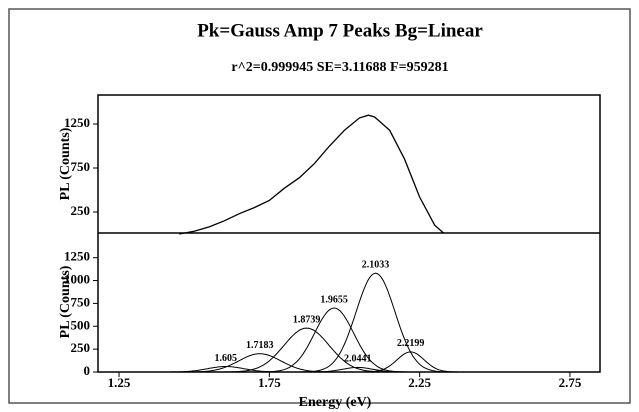 This screenshot has width=639, height=412. I want to click on x-tick-label: 2.75, so click(570, 382).